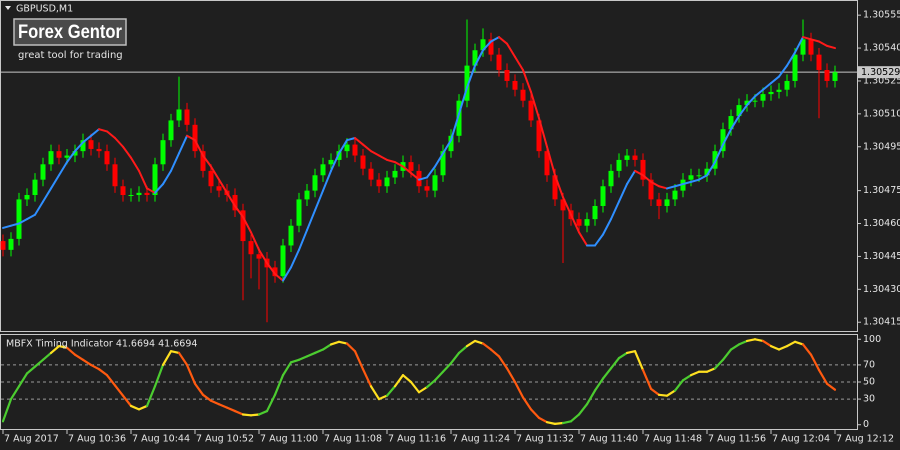 This screenshot has height=450, width=900. I want to click on y-tick-label: 1.30430, so click(881, 289).